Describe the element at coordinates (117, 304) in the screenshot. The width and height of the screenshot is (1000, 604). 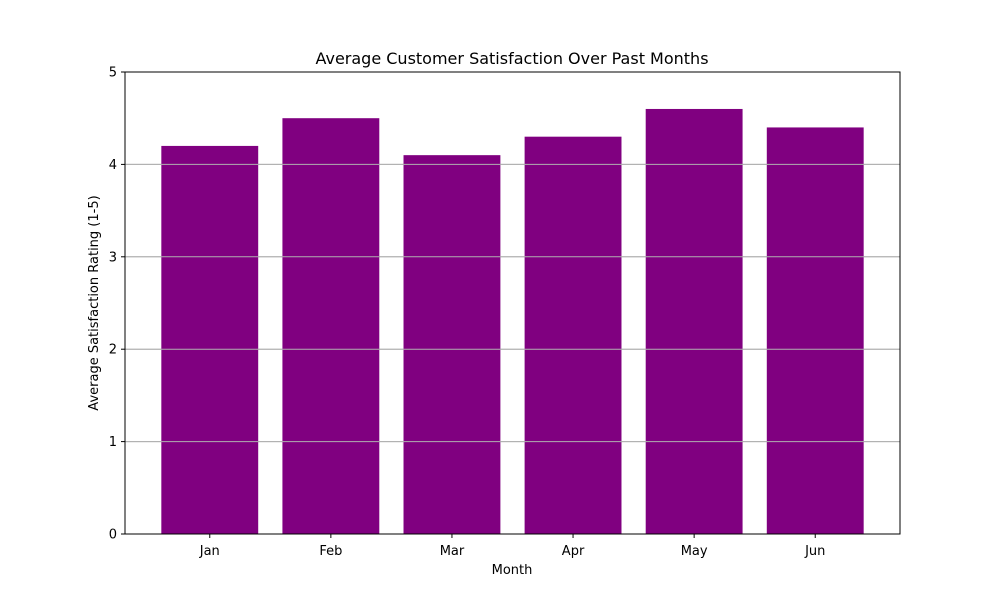
I see `y-axis-ticks: 0 1 2 3 4 5` at that location.